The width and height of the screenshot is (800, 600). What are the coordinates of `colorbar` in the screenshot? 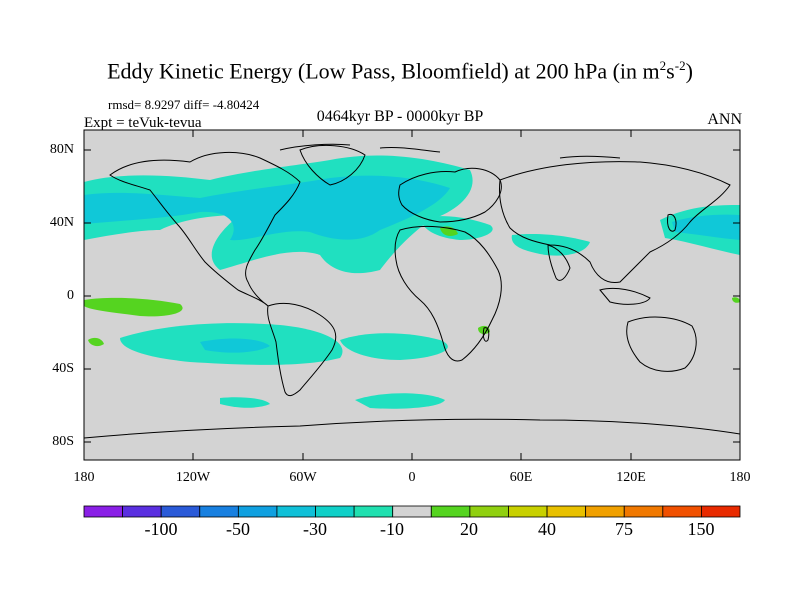 It's located at (412, 511).